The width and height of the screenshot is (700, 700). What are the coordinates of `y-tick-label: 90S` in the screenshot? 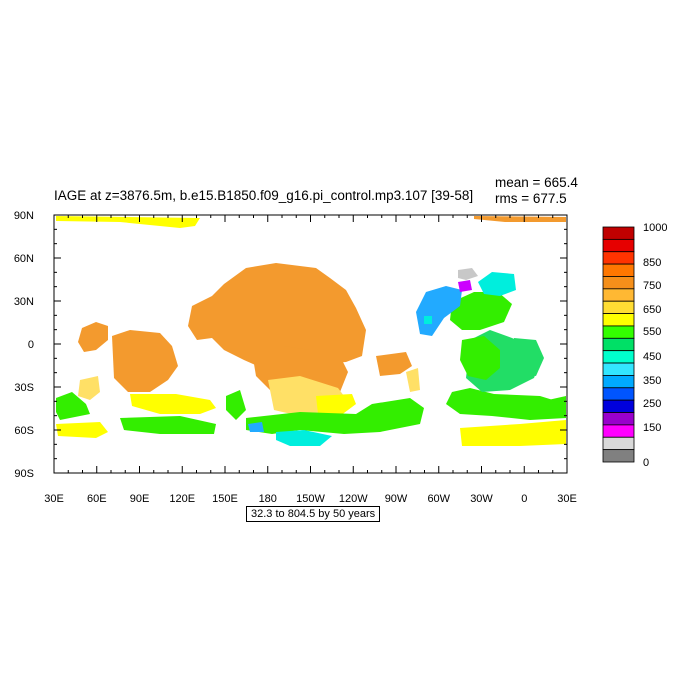 It's located at (24, 474).